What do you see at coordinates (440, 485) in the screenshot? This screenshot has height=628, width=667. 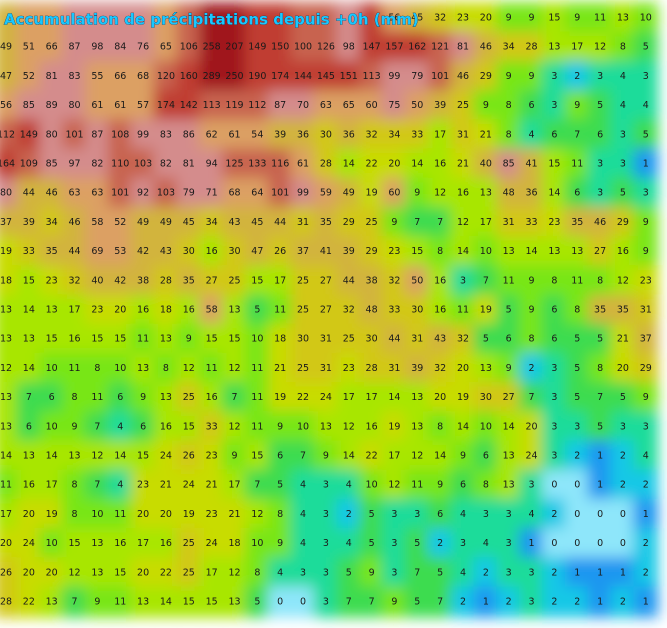 I see `cell-value: 9` at bounding box center [440, 485].